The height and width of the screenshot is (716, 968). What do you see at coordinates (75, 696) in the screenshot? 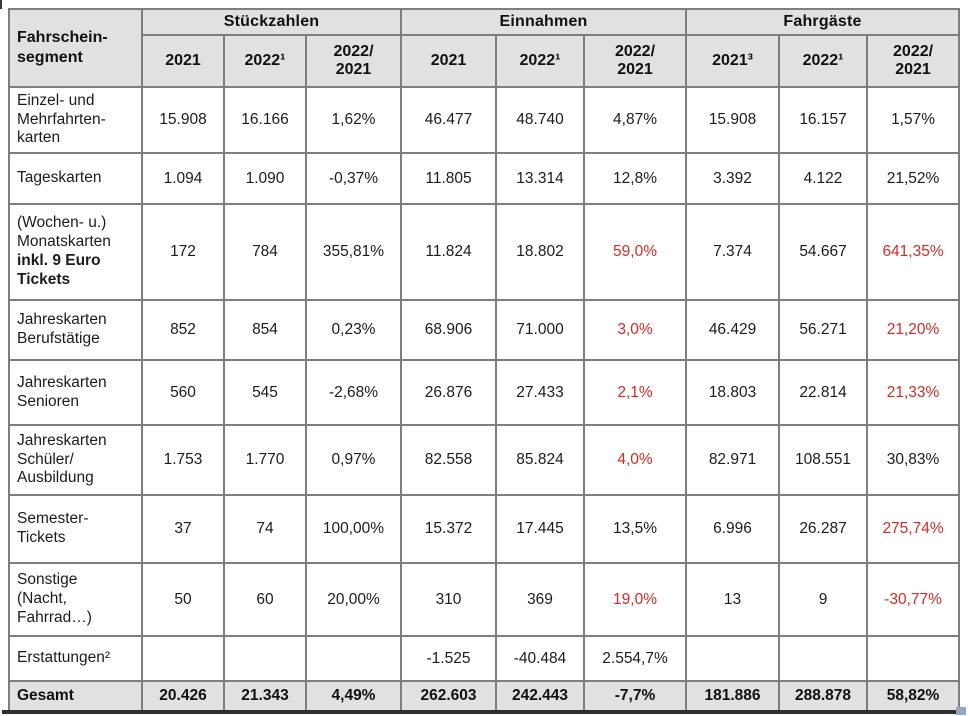
I see `row-label-gesamt: Gesamt` at bounding box center [75, 696].